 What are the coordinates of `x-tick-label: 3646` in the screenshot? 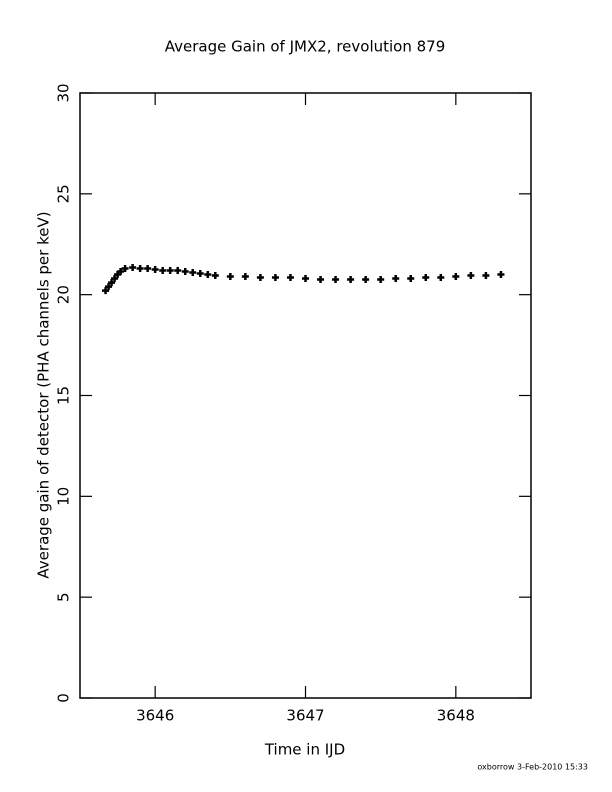 It's located at (155, 716).